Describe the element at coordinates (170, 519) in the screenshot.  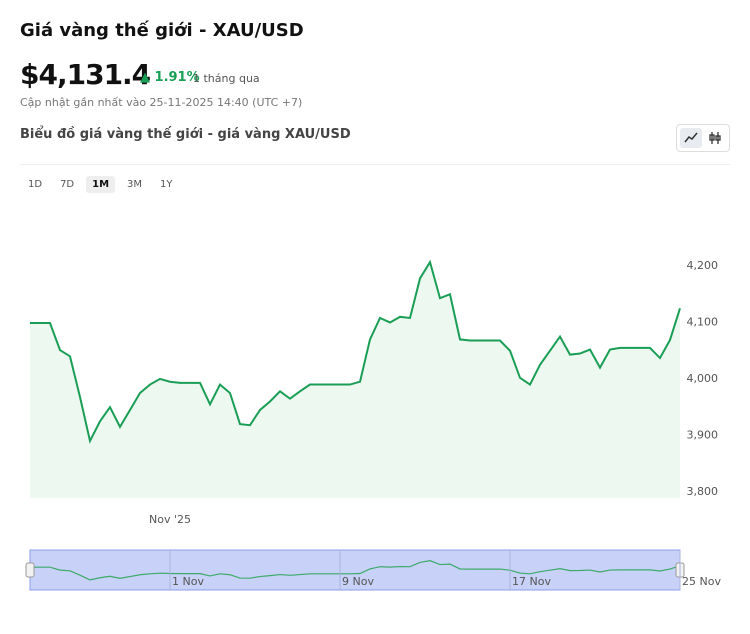
I see `x-tick-label: Nov '25` at that location.